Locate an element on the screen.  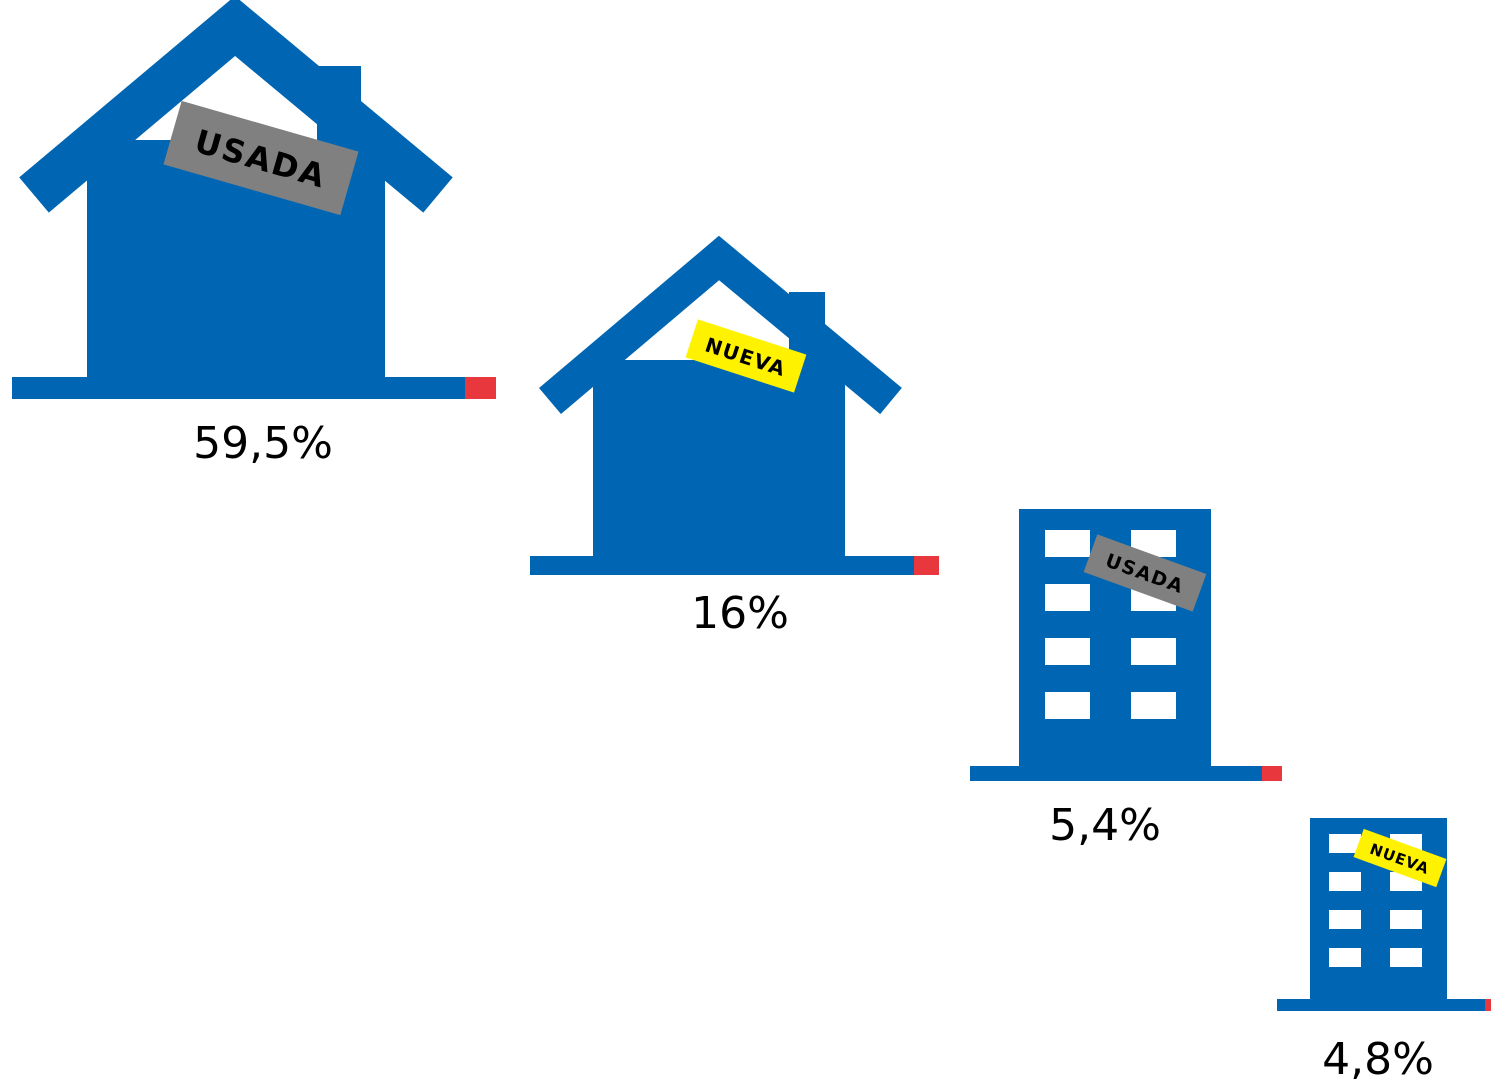
value-label: 5,4% is located at coordinates (1105, 825).